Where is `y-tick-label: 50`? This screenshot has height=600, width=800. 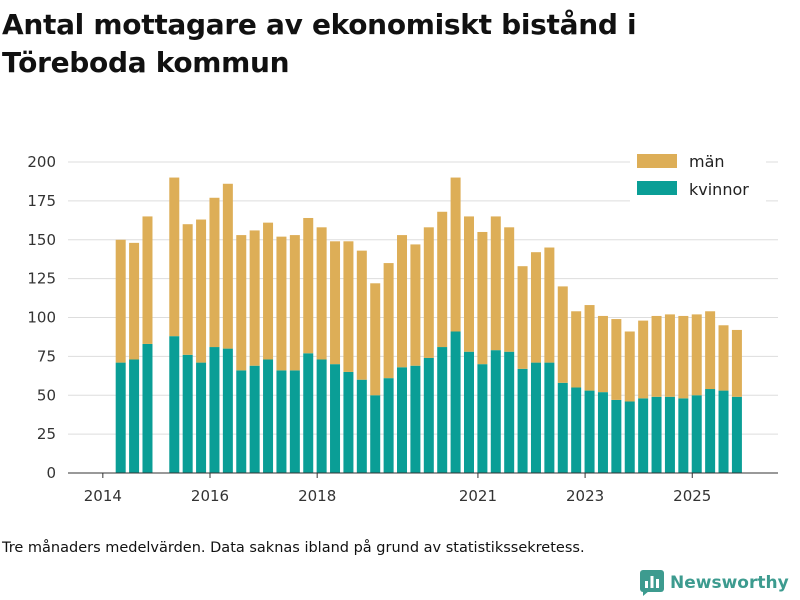 y-tick-label: 50 is located at coordinates (46, 395).